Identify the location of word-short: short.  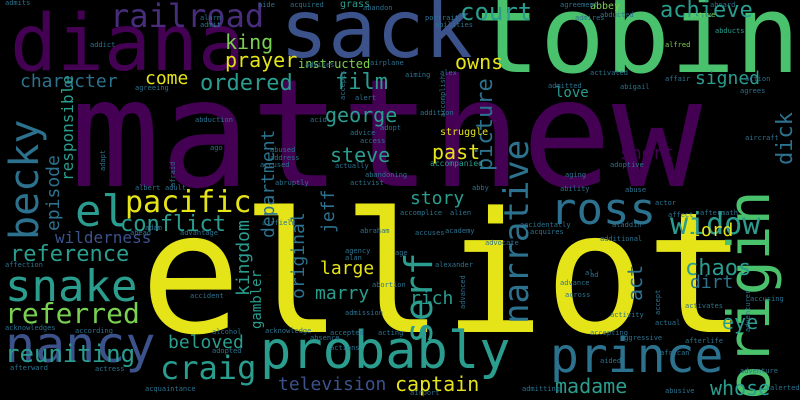
(647, 153).